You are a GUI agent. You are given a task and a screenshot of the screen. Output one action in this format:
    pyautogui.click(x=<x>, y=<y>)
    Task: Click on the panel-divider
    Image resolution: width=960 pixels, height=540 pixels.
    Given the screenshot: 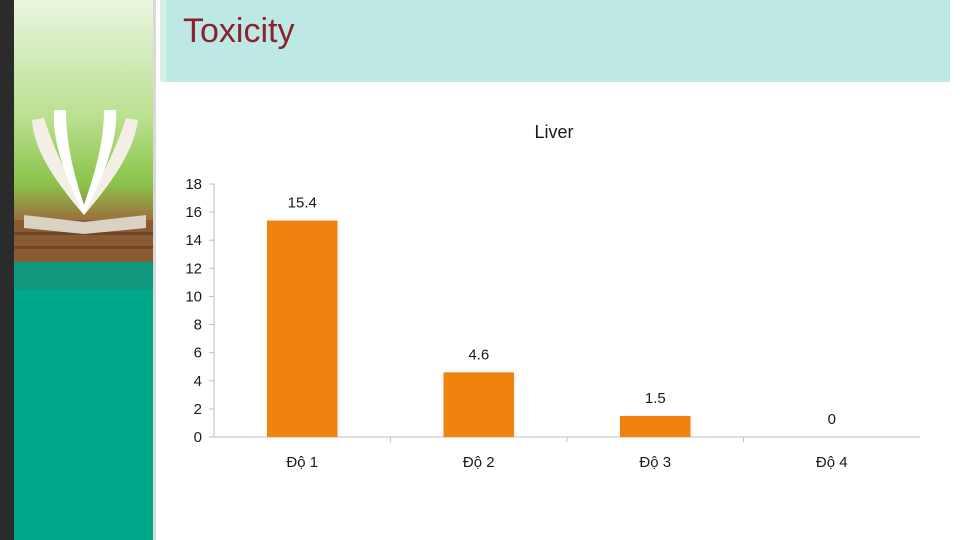 What is the action you would take?
    pyautogui.click(x=154, y=270)
    